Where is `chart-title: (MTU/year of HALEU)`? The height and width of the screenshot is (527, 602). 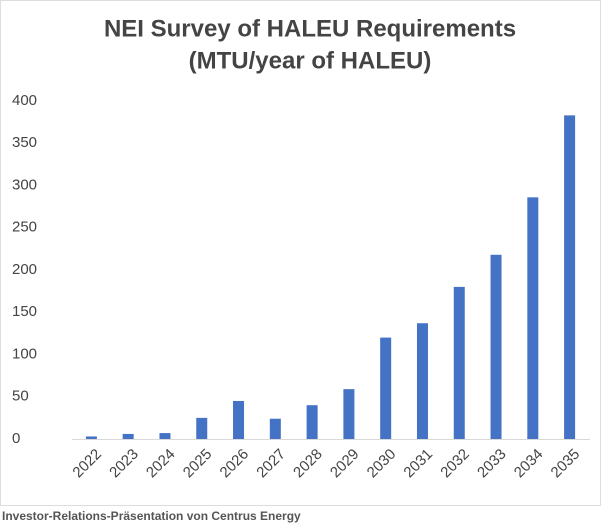 chart-title: (MTU/year of HALEU) is located at coordinates (310, 60).